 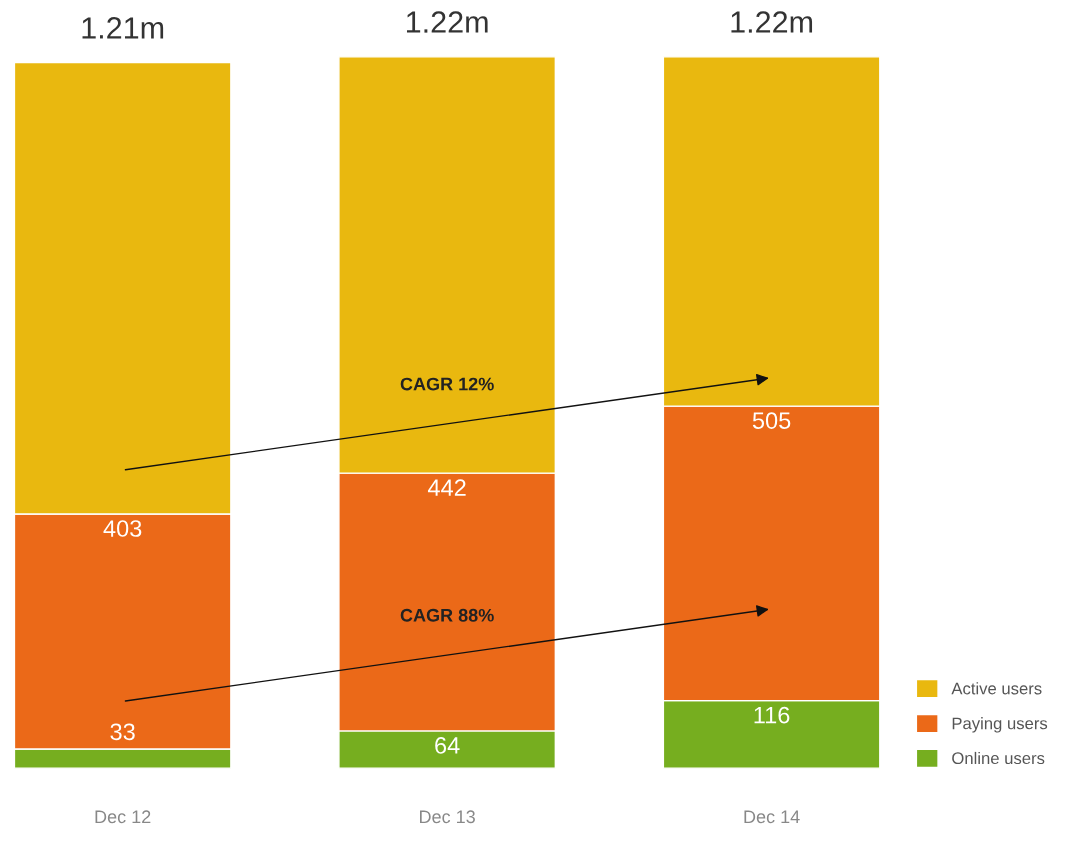 I want to click on annotation: CAGR 88%, so click(x=447, y=615).